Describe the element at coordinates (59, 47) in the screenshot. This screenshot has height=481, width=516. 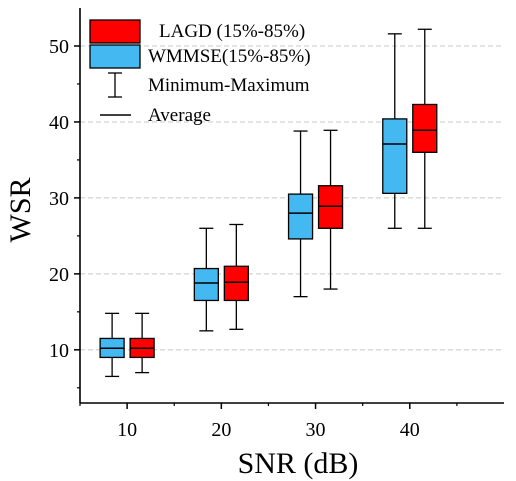
I see `y-tick-label: 50` at that location.